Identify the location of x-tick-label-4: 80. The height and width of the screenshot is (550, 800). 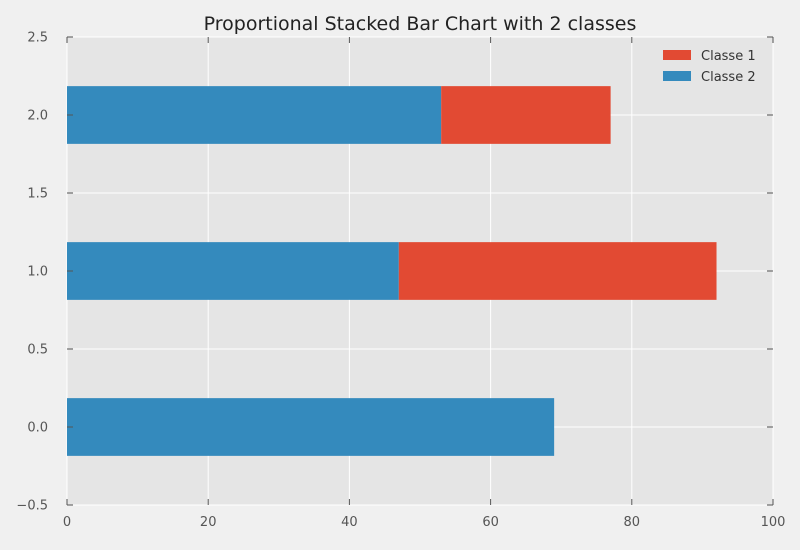
(632, 522).